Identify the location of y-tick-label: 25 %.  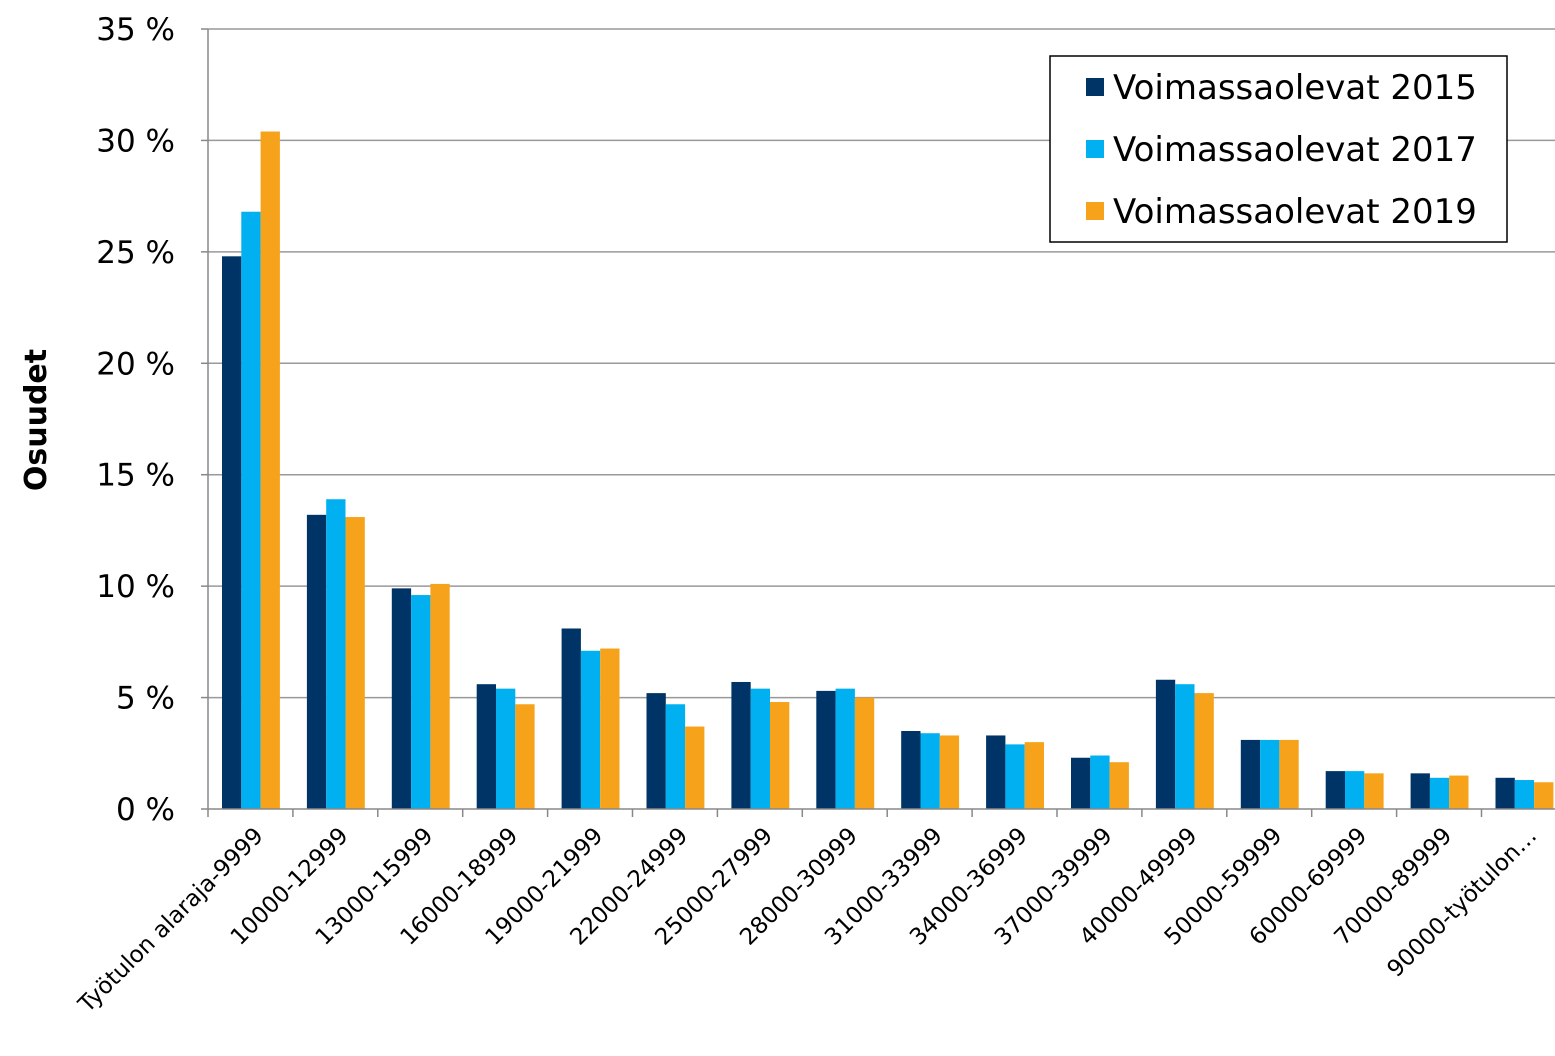
(135, 253).